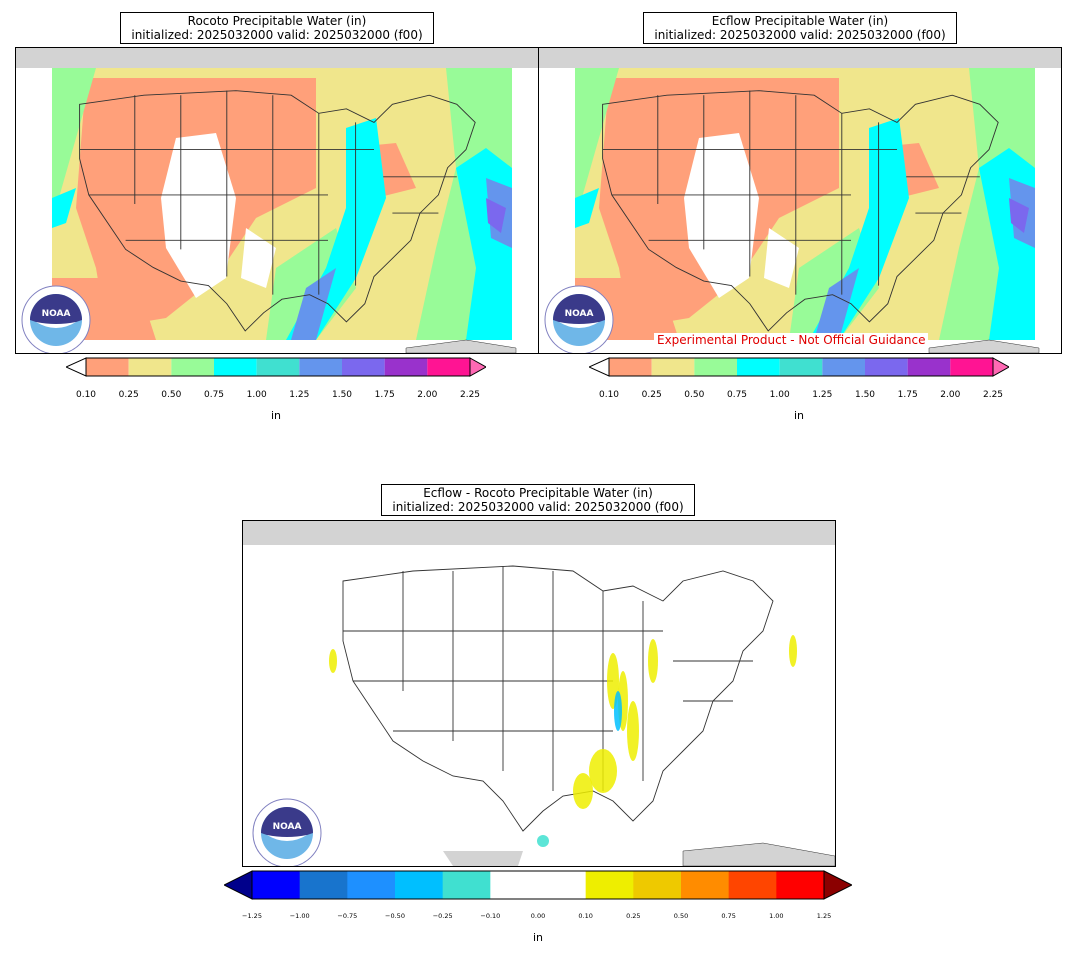 This screenshot has width=1076, height=959. I want to click on colorbar-tick-label: −0.25, so click(442, 916).